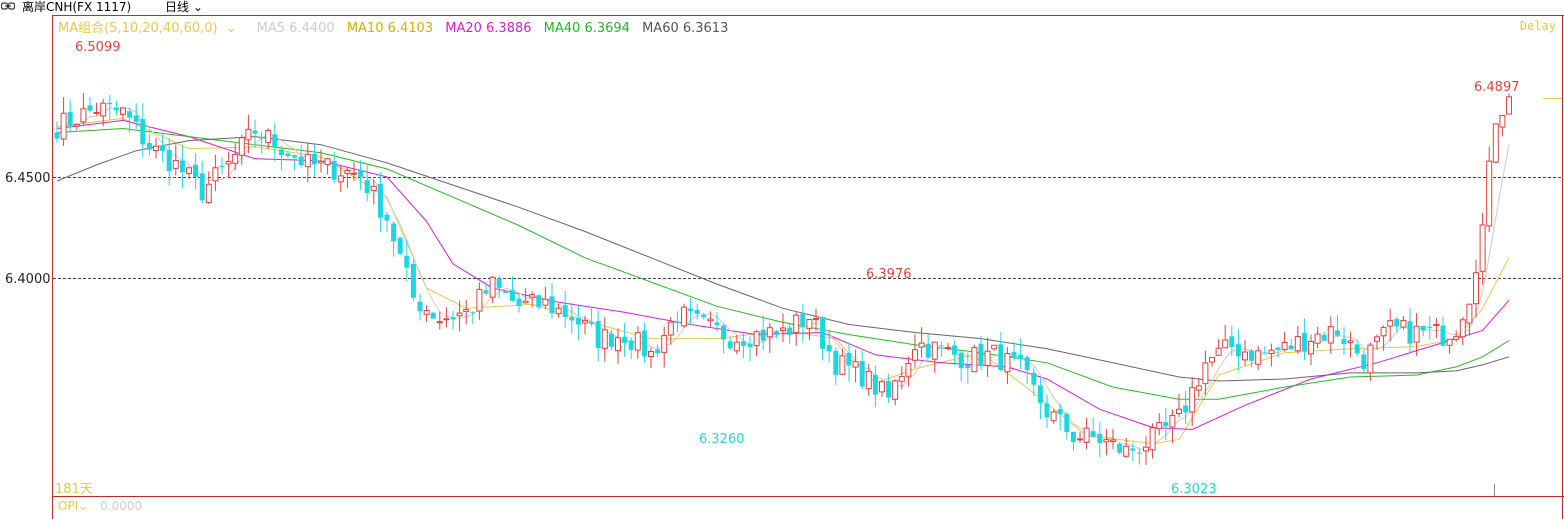 Image resolution: width=1564 pixels, height=519 pixels. What do you see at coordinates (73, 506) in the screenshot?
I see `opi-selector: OPI⌄` at bounding box center [73, 506].